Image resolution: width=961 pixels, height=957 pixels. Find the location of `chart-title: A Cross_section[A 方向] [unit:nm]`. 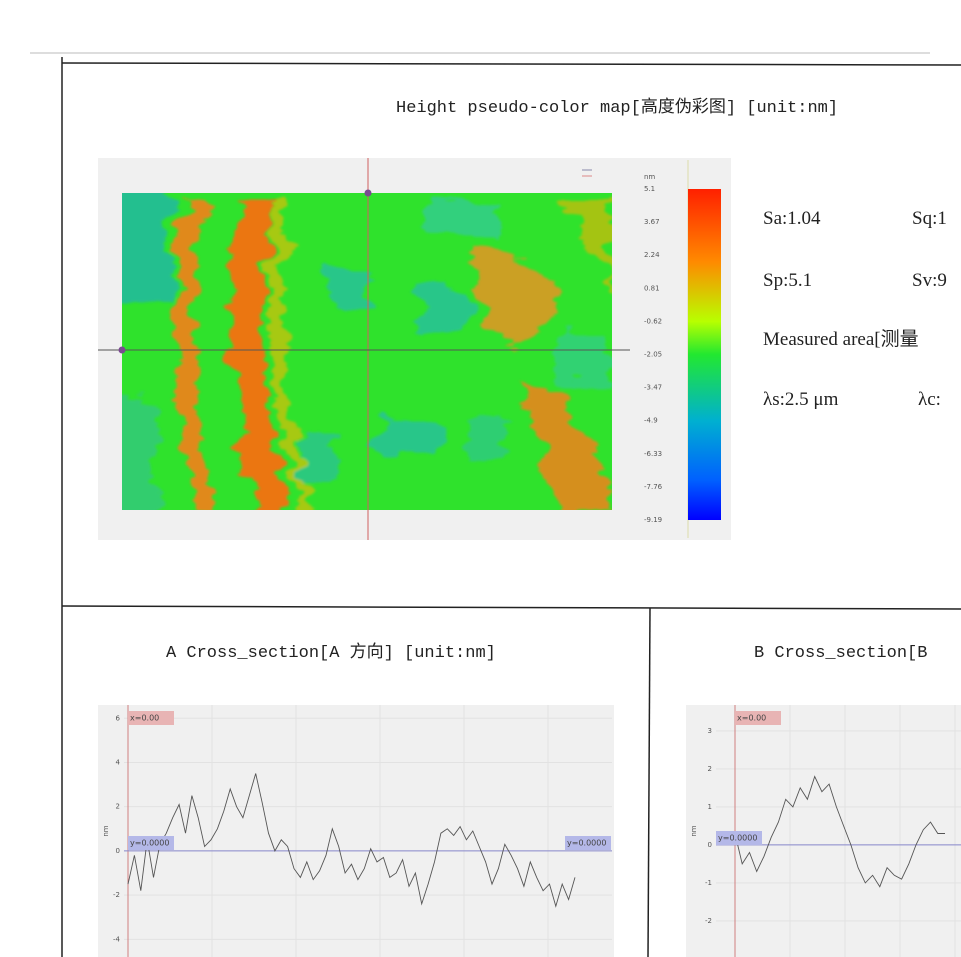

chart-title: A Cross_section[A 方向] [unit:nm] is located at coordinates (331, 652).